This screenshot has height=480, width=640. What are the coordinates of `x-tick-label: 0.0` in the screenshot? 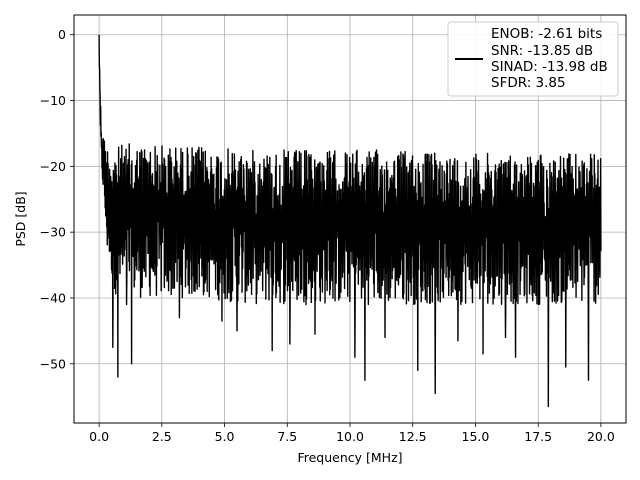 It's located at (99, 436).